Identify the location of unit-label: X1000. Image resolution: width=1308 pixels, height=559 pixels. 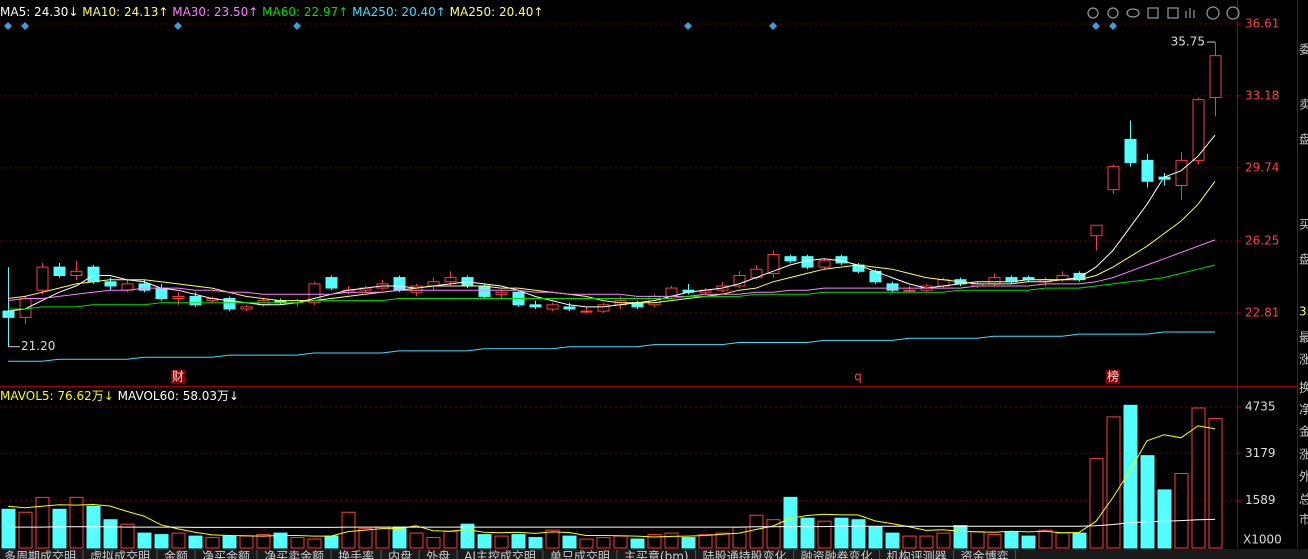
(1262, 540).